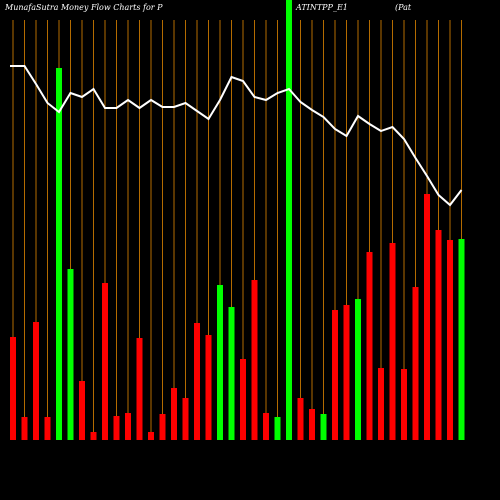 This screenshot has width=500, height=500. I want to click on chart-title: MunafaSutra Money Flow Charts for P, so click(83, 7).